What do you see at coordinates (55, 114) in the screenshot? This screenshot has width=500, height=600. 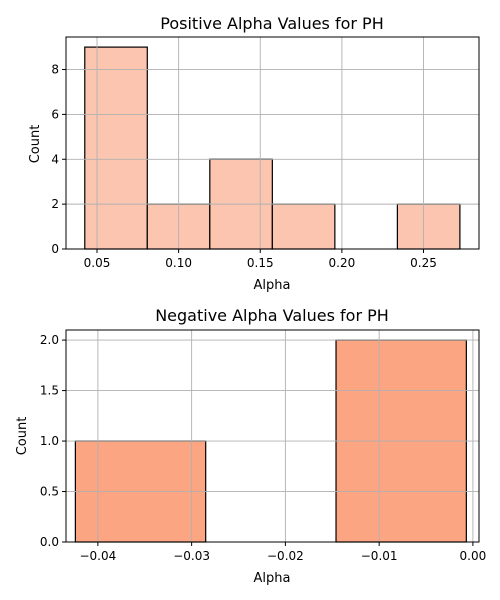 I see `y-tick-label: 6` at bounding box center [55, 114].